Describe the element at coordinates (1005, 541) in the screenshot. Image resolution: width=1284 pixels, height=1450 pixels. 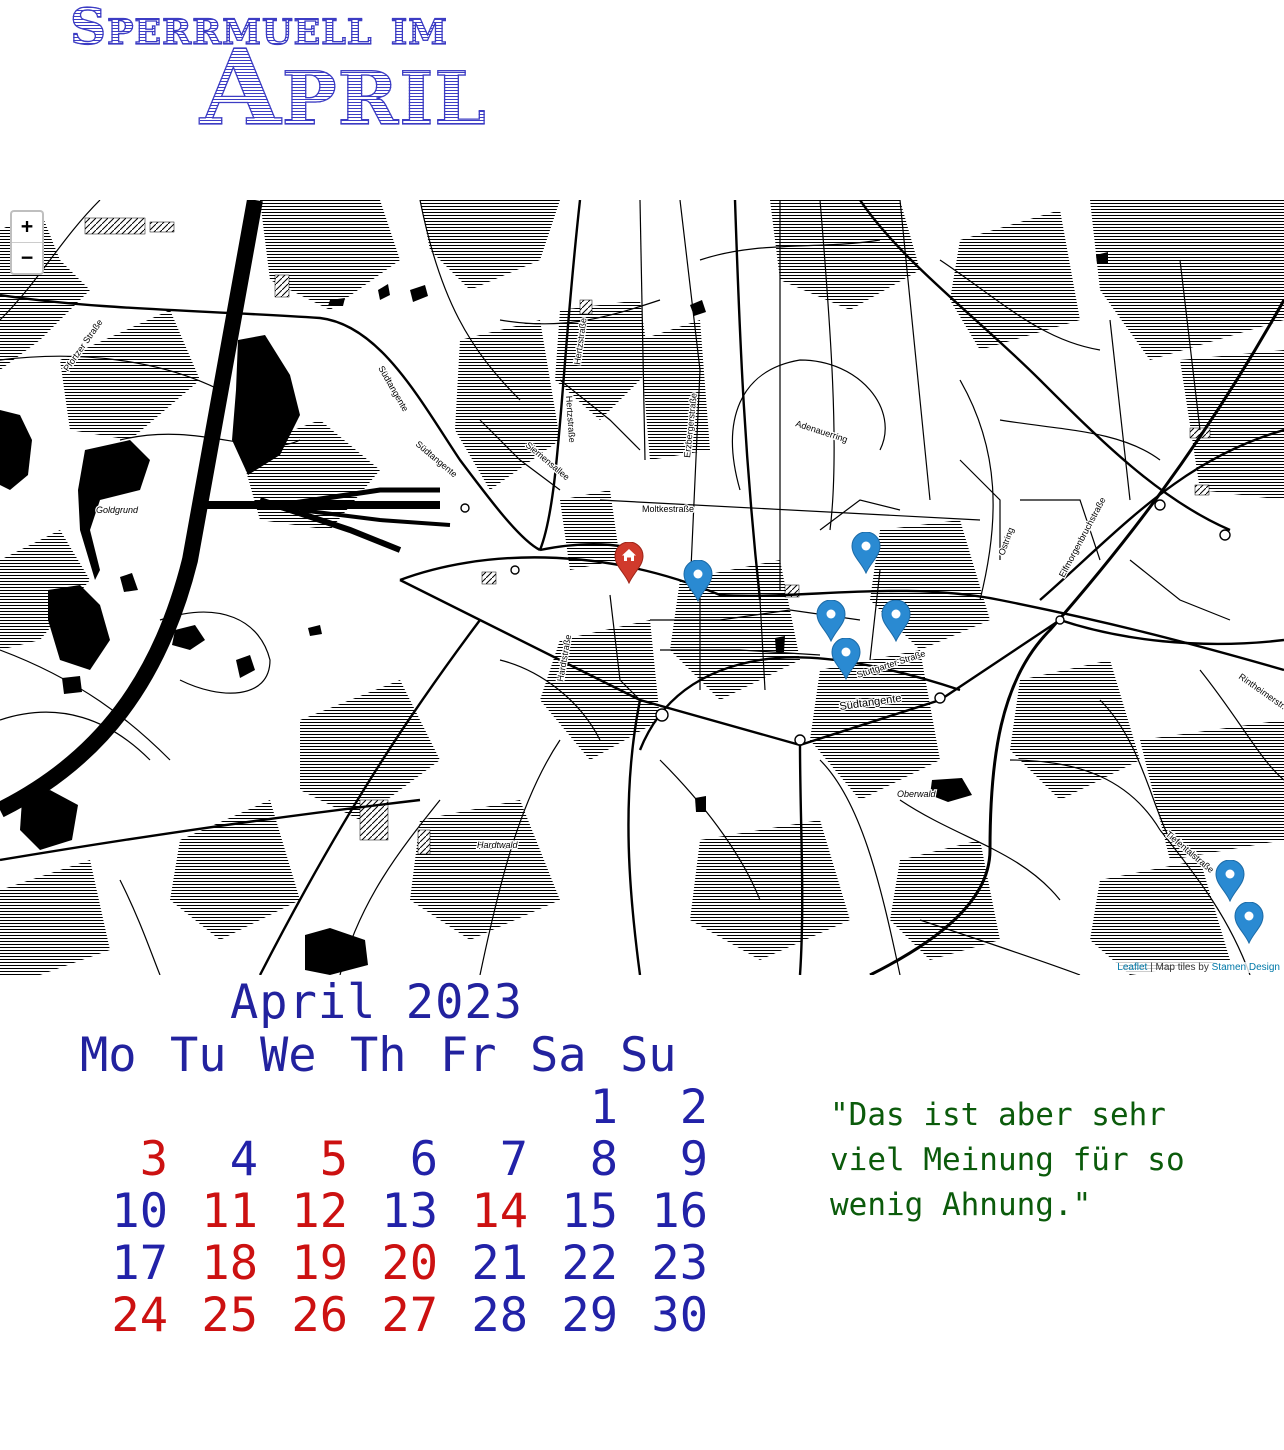
I see `map-label: Ostring` at that location.